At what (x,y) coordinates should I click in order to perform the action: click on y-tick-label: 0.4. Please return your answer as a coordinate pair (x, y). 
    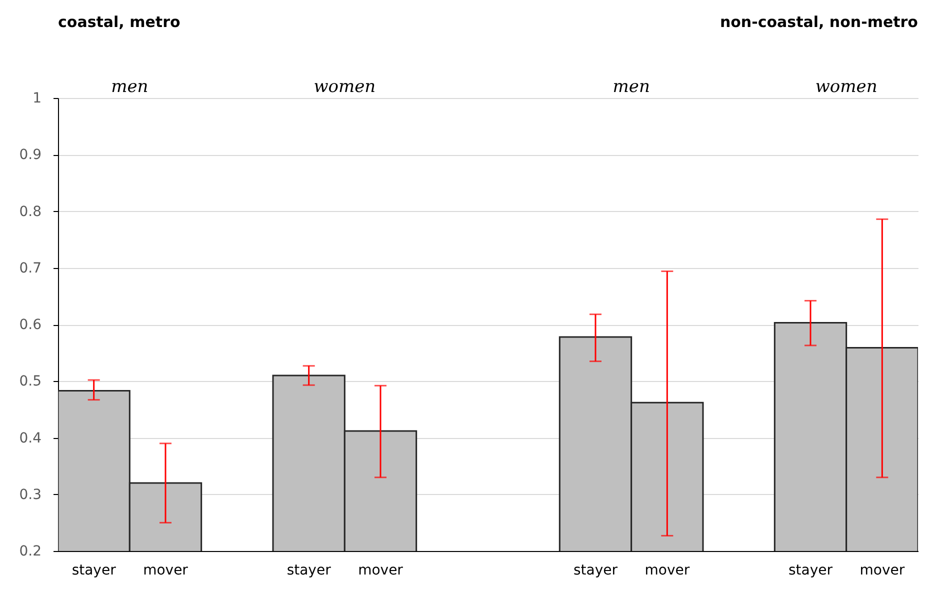
    Looking at the image, I should click on (30, 438).